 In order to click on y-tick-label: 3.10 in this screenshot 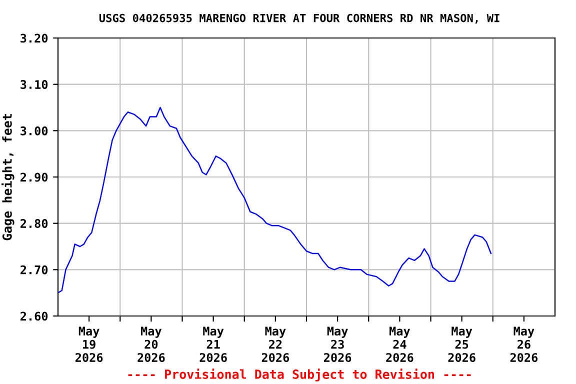, I will do `click(34, 84)`.